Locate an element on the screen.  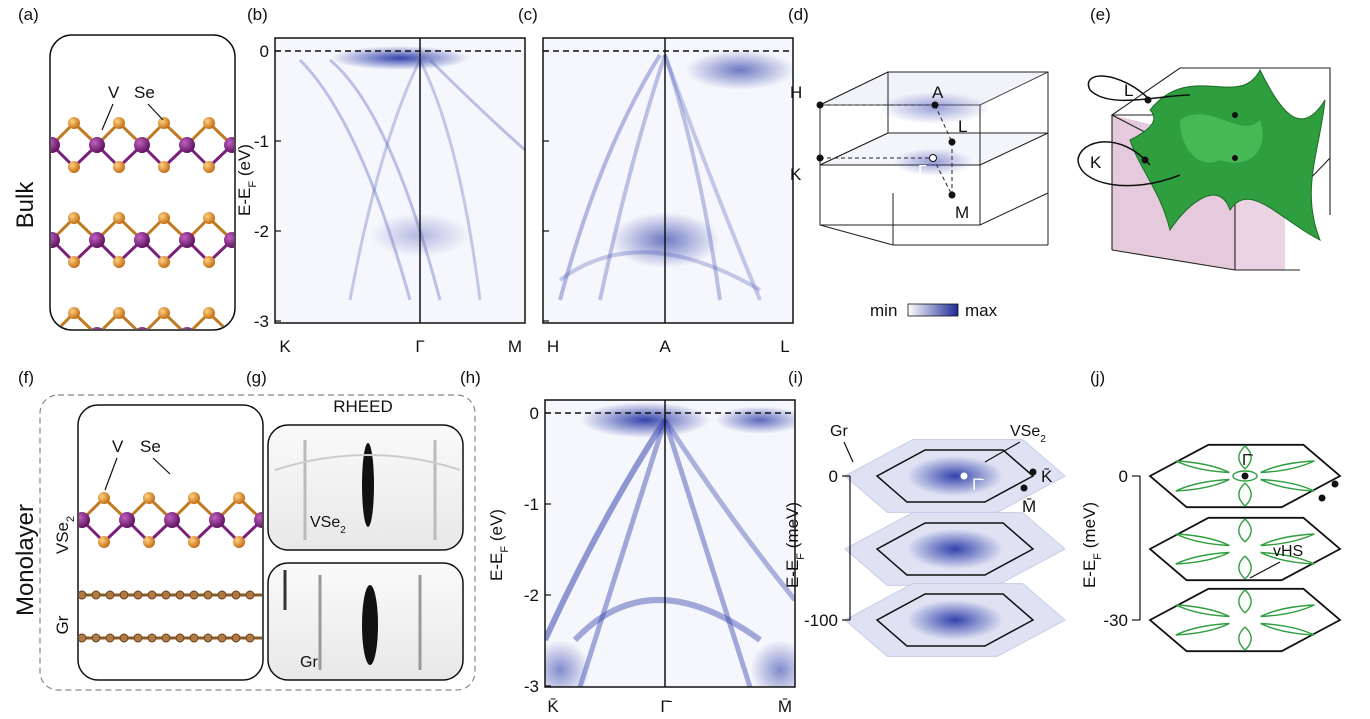
h-xtick-0: K̄ is located at coordinates (553, 706).